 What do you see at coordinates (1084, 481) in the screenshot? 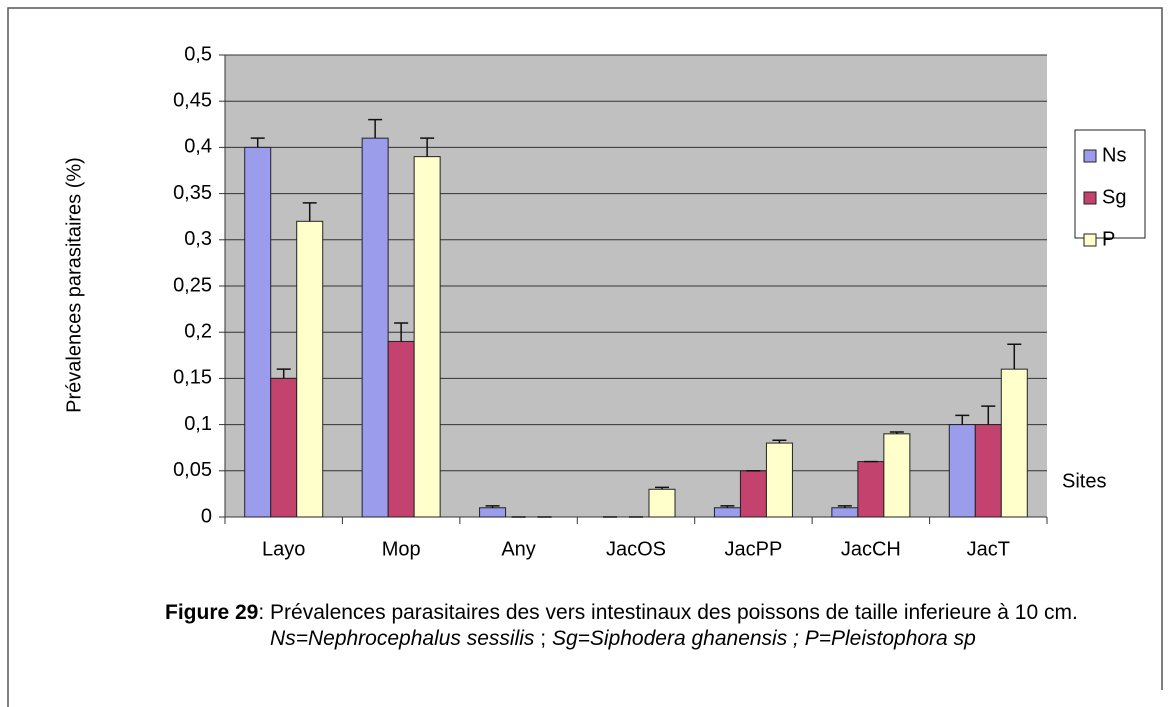
I see `annotation: Sites` at bounding box center [1084, 481].